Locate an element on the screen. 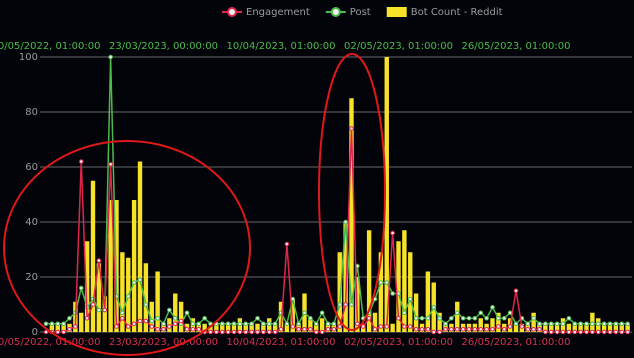  legend-label: Post is located at coordinates (360, 12).